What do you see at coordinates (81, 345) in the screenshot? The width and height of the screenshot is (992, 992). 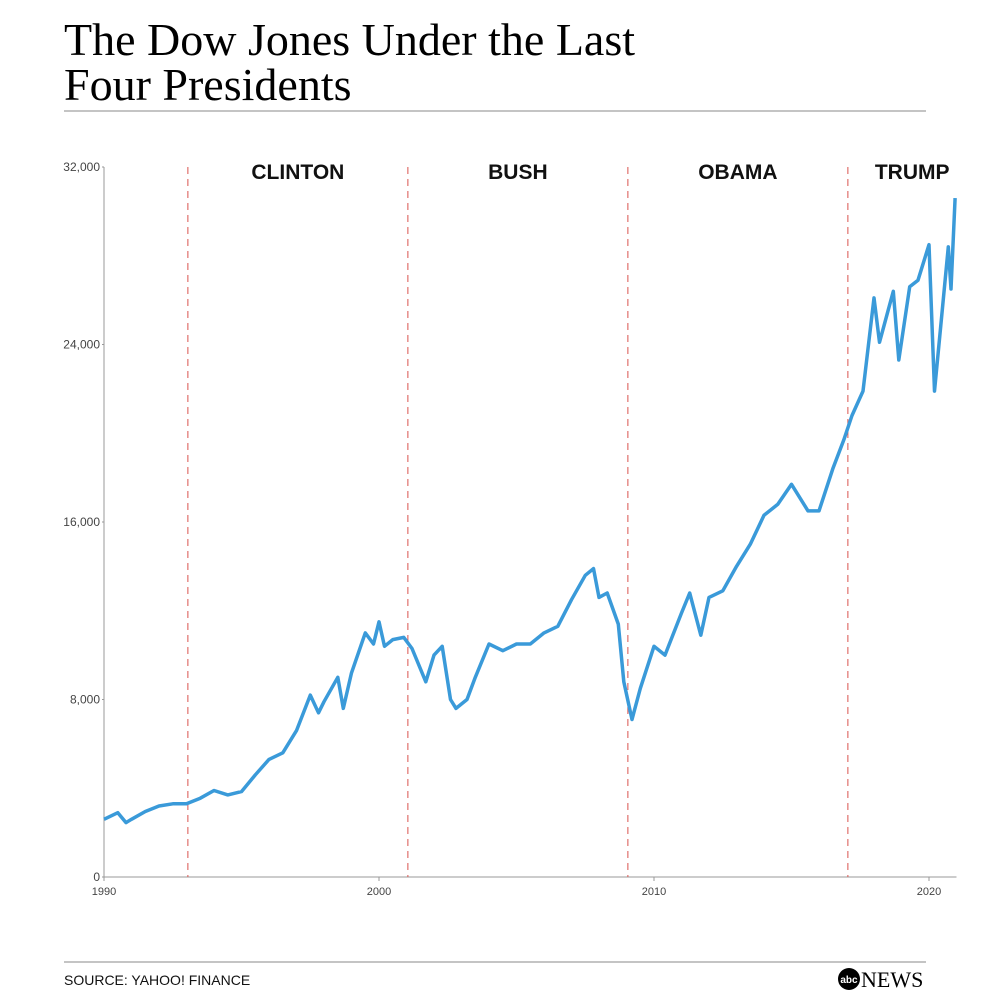 I see `y-tick-label: 24,000` at bounding box center [81, 345].